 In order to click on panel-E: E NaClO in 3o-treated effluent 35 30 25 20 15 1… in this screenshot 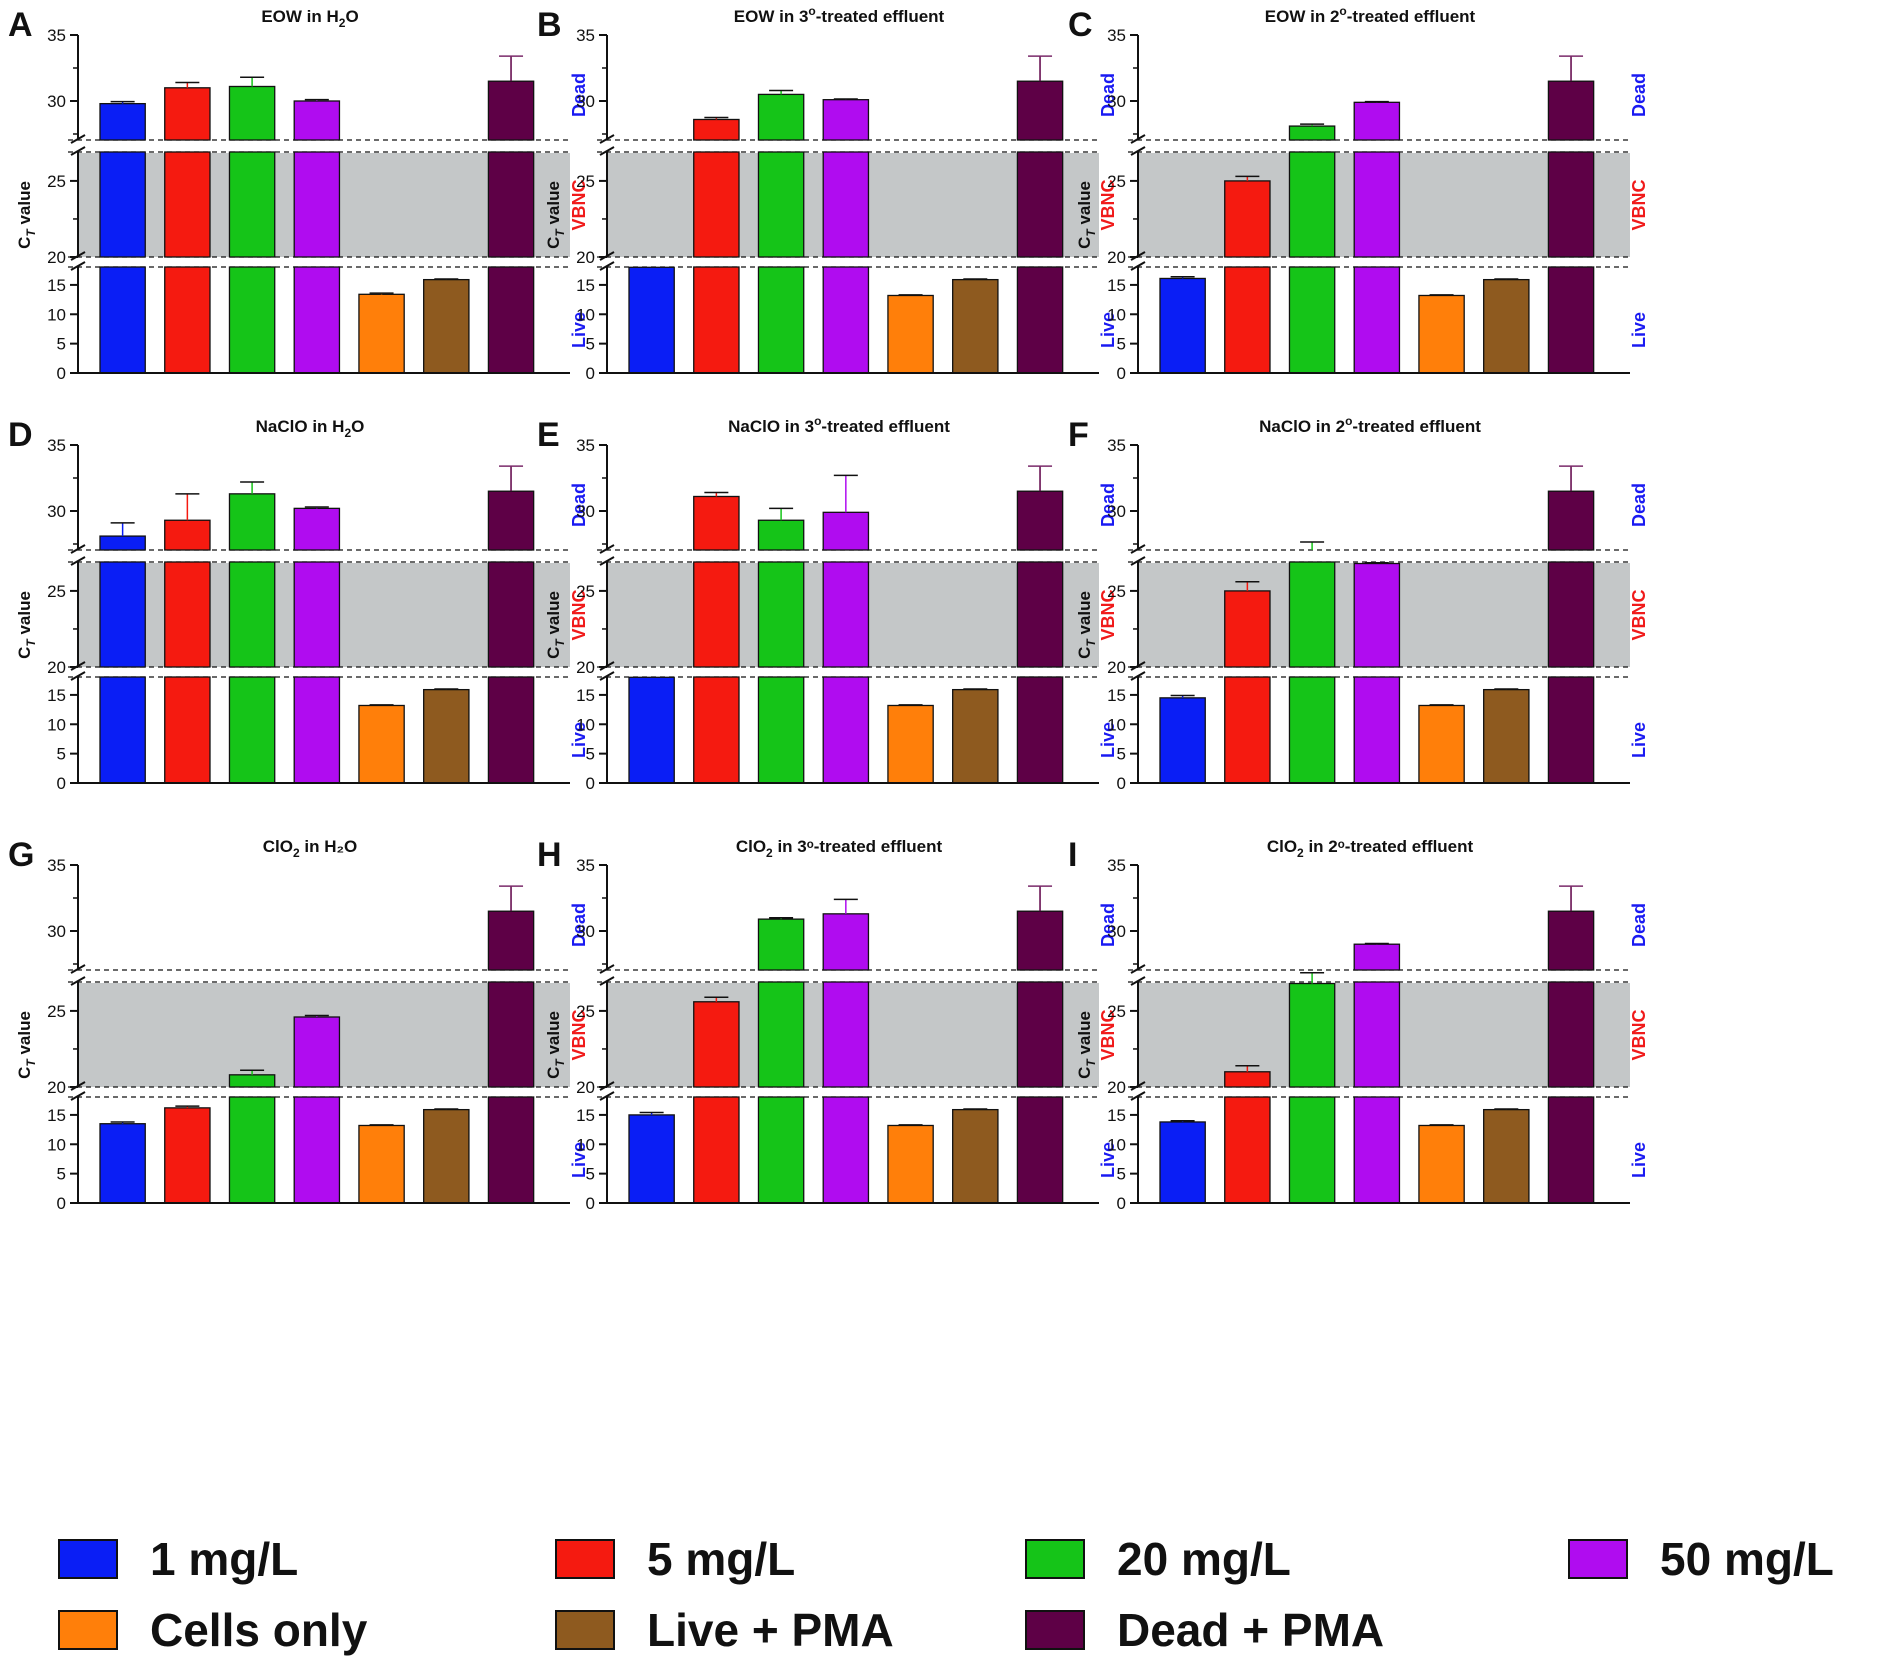, I will do `click(827, 603)`.